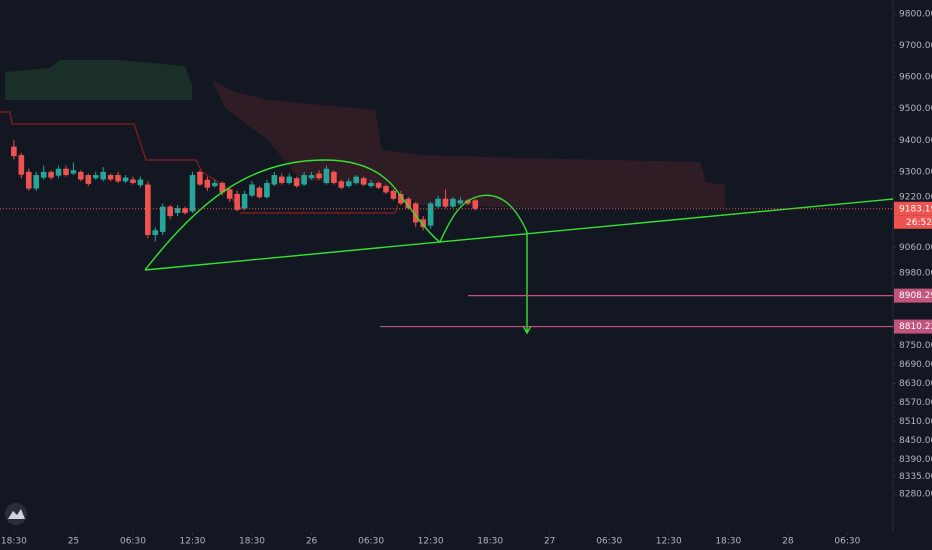  I want to click on x-tick-label: 25, so click(73, 542).